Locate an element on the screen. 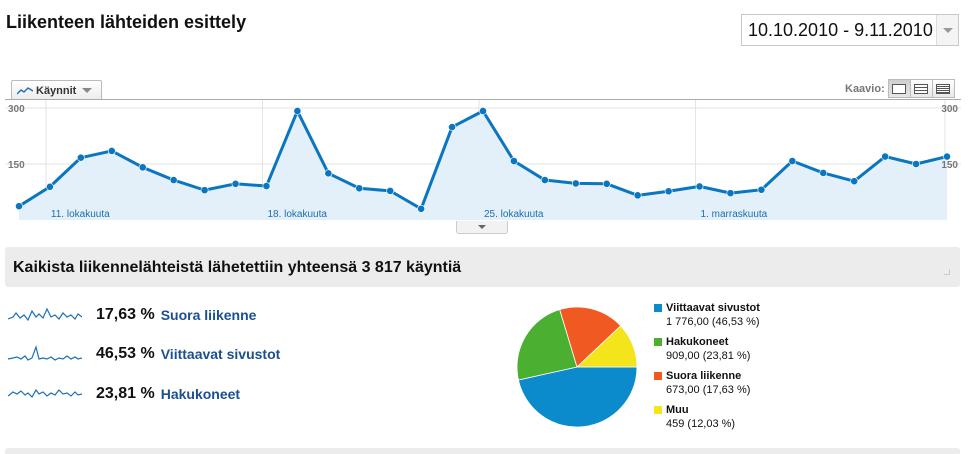  table-view-icon is located at coordinates (921, 88).